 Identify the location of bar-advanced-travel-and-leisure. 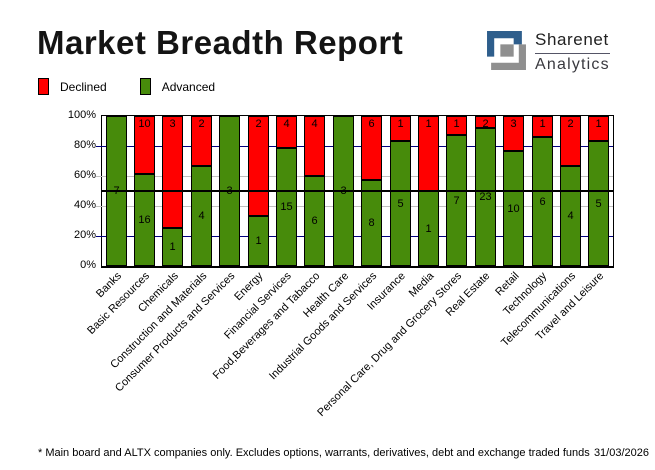
(598, 203).